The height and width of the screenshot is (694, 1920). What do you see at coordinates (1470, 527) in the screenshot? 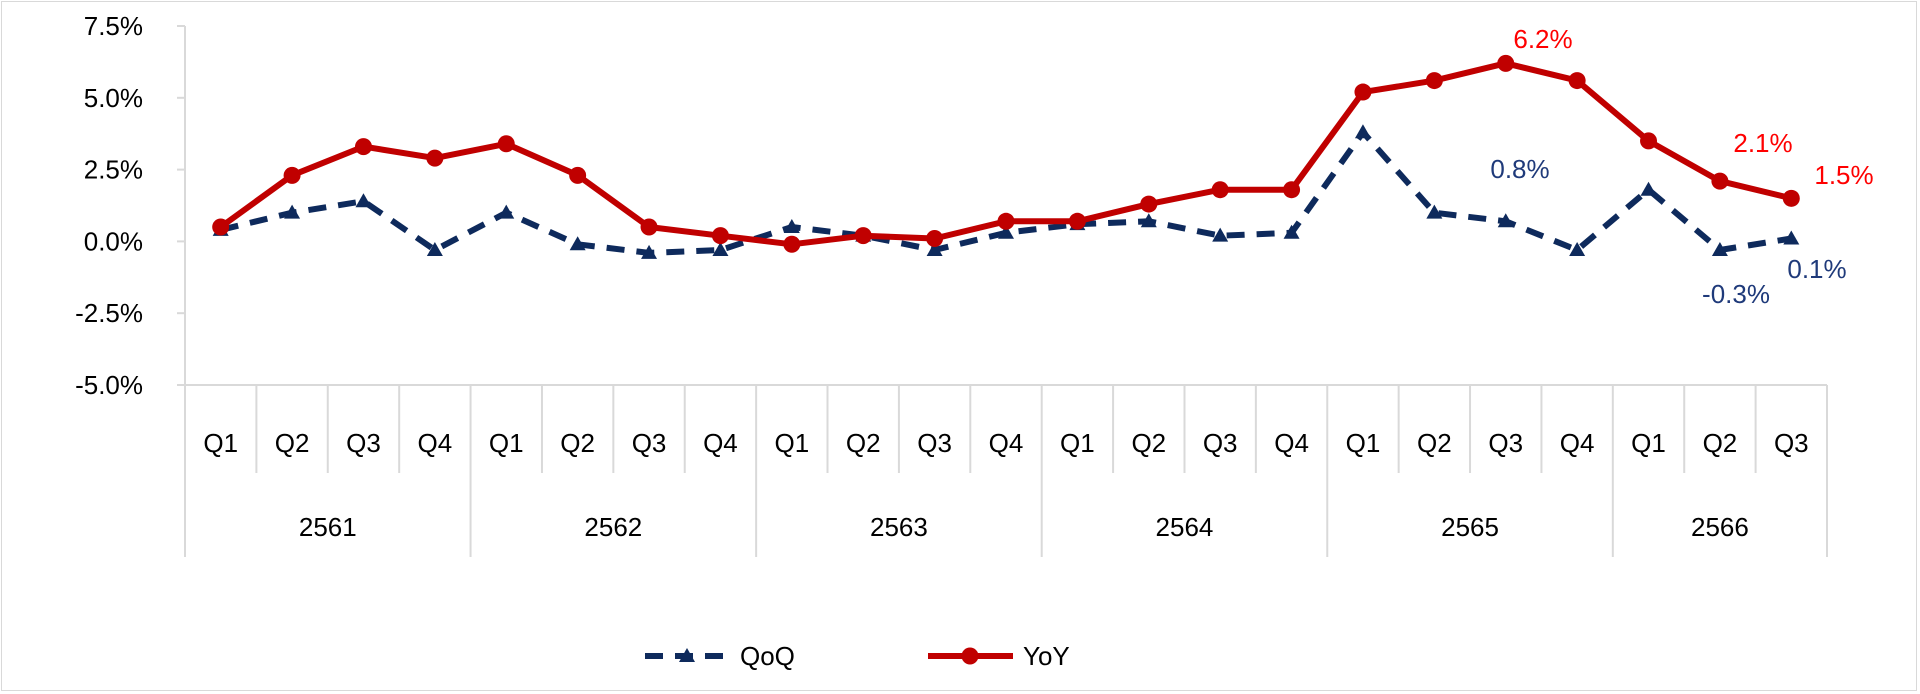
I see `x-year-label: 2565` at bounding box center [1470, 527].